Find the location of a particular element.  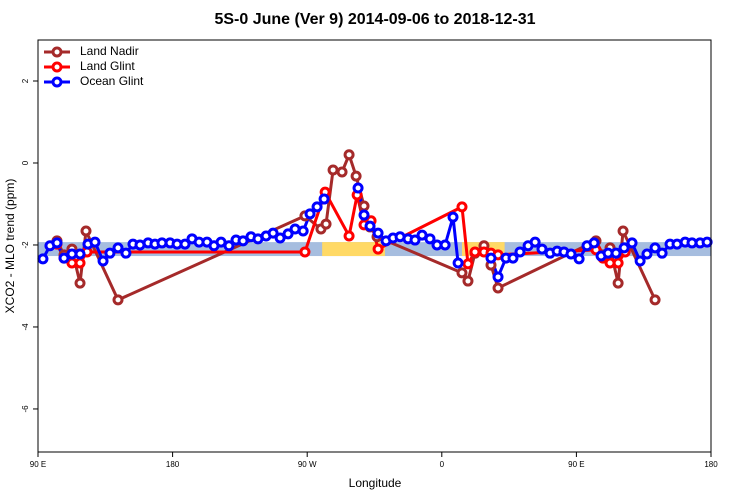

y-tick-label: 0 is located at coordinates (25, 162).